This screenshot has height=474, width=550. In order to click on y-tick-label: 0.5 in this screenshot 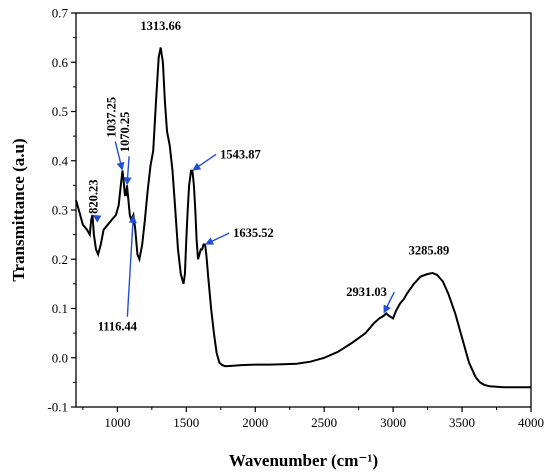, I will do `click(60, 111)`.